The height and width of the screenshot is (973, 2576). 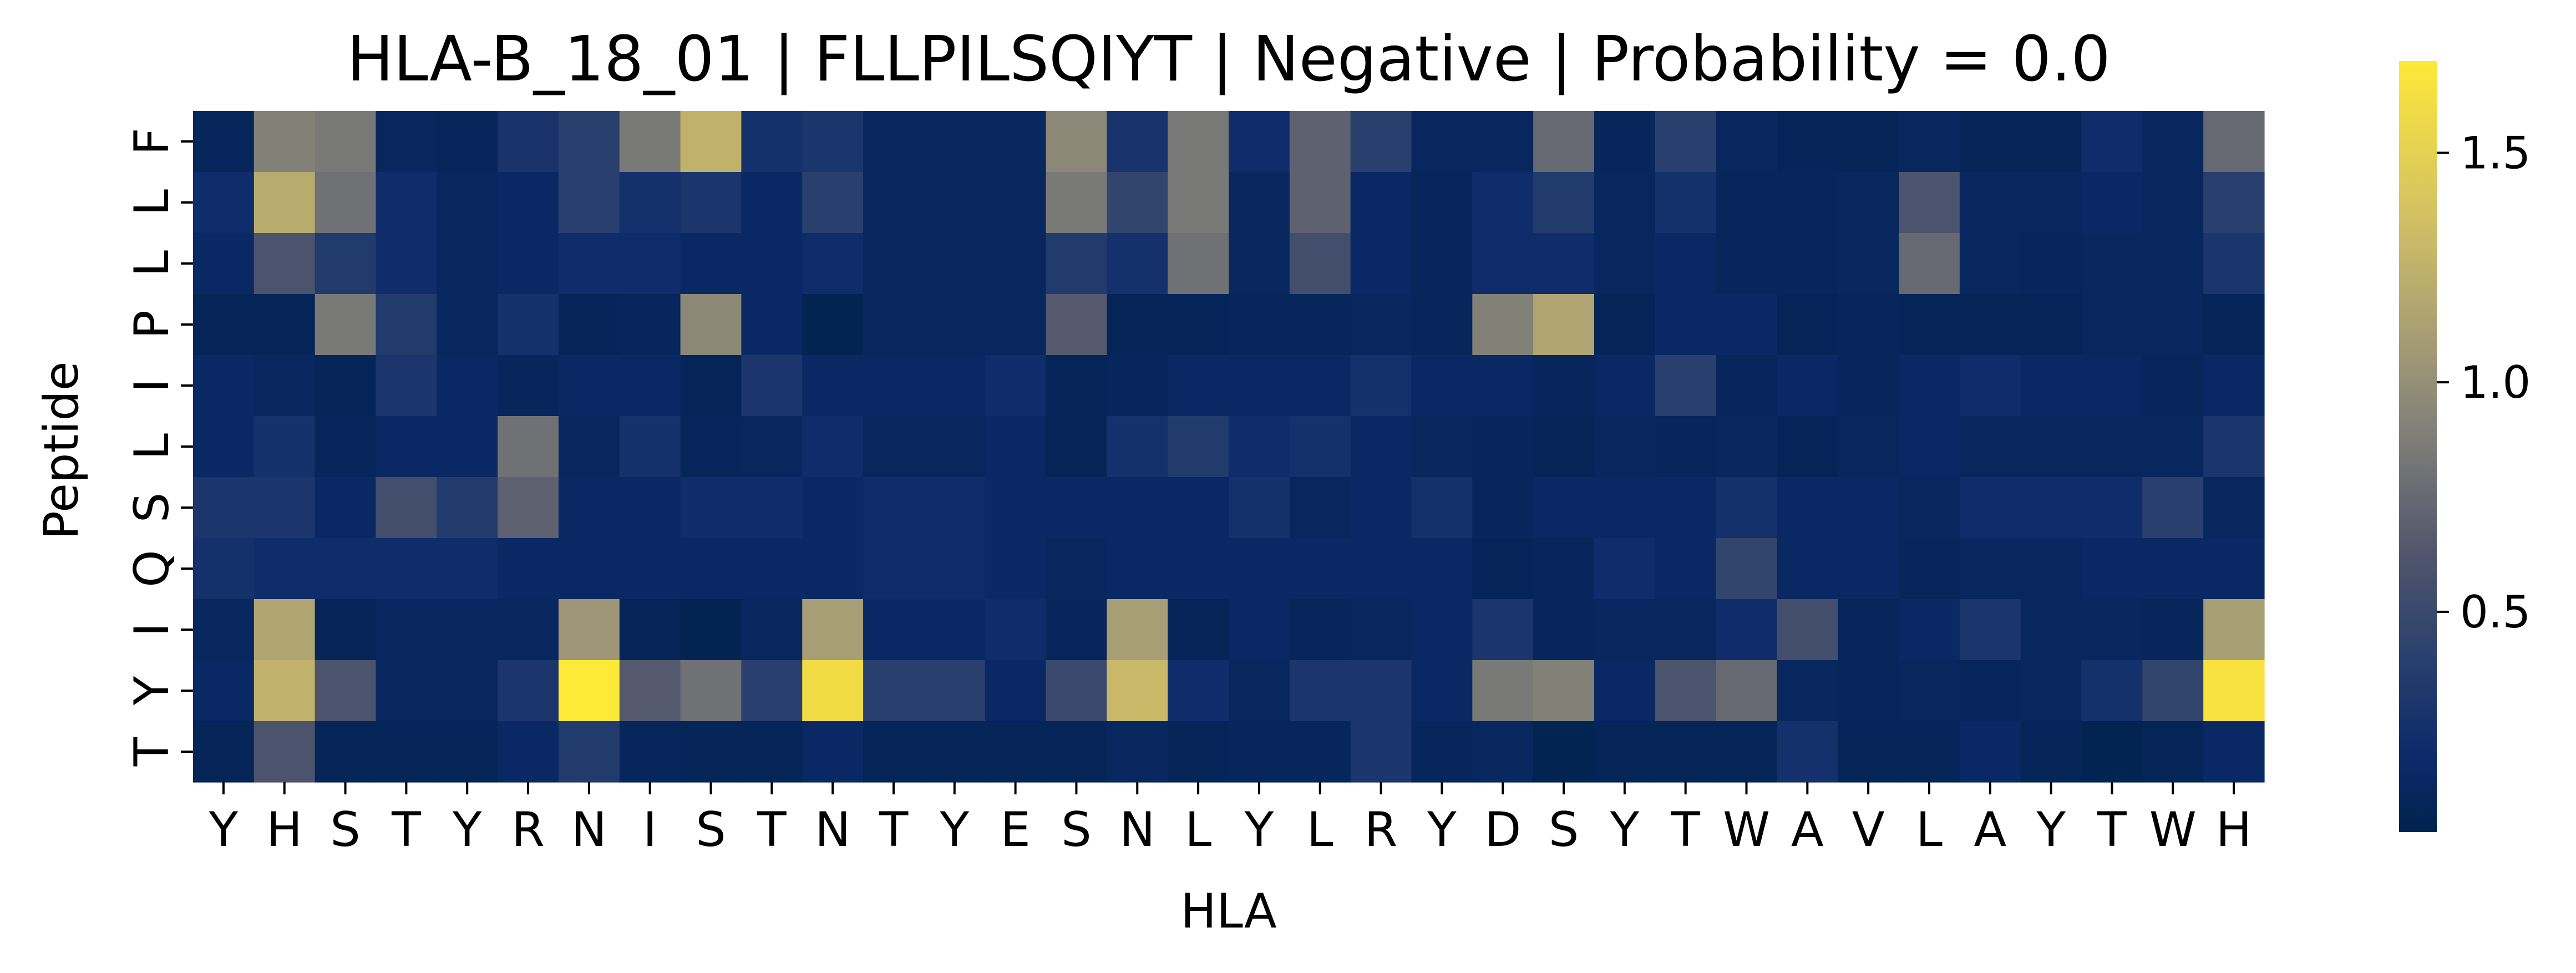 I want to click on y-tick-label: F, so click(x=152, y=141).